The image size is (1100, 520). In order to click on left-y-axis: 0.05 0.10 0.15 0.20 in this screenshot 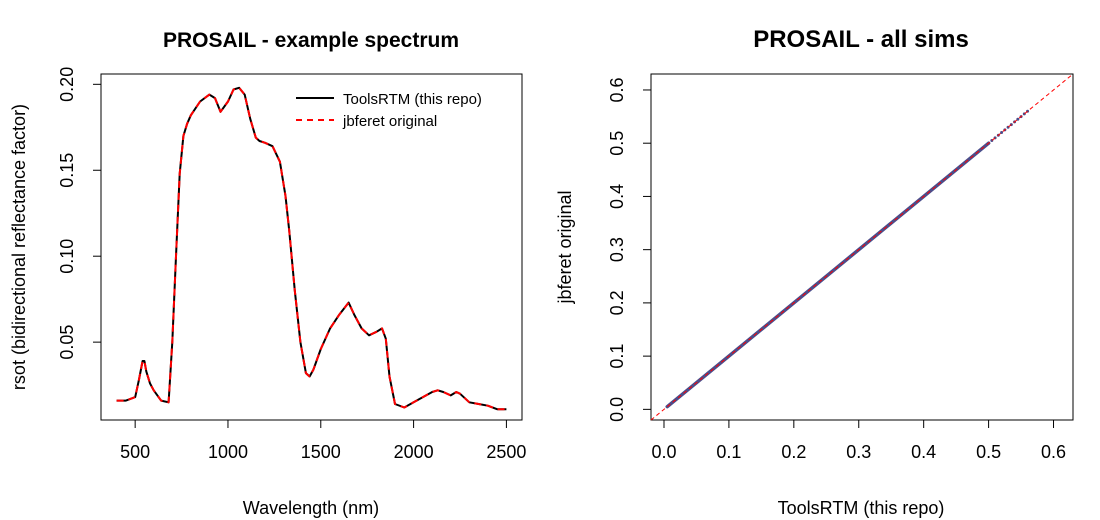, I will do `click(79, 213)`.